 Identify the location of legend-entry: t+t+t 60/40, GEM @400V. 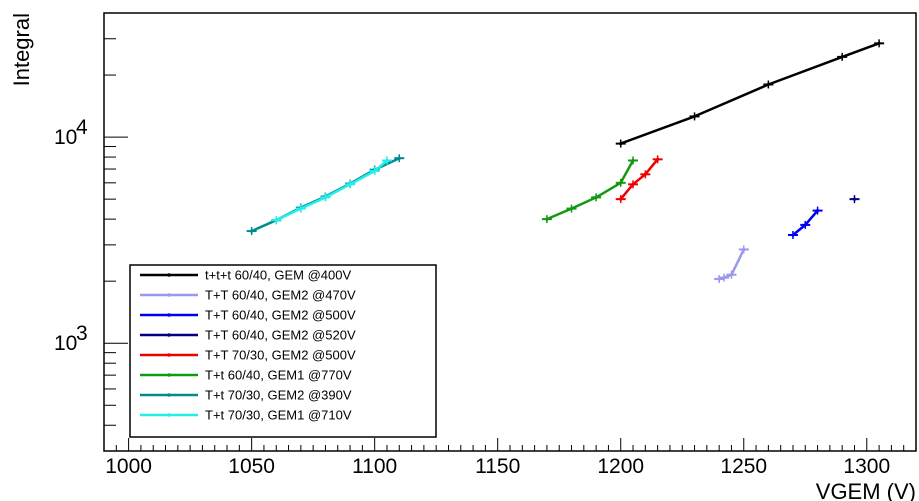
(245, 275).